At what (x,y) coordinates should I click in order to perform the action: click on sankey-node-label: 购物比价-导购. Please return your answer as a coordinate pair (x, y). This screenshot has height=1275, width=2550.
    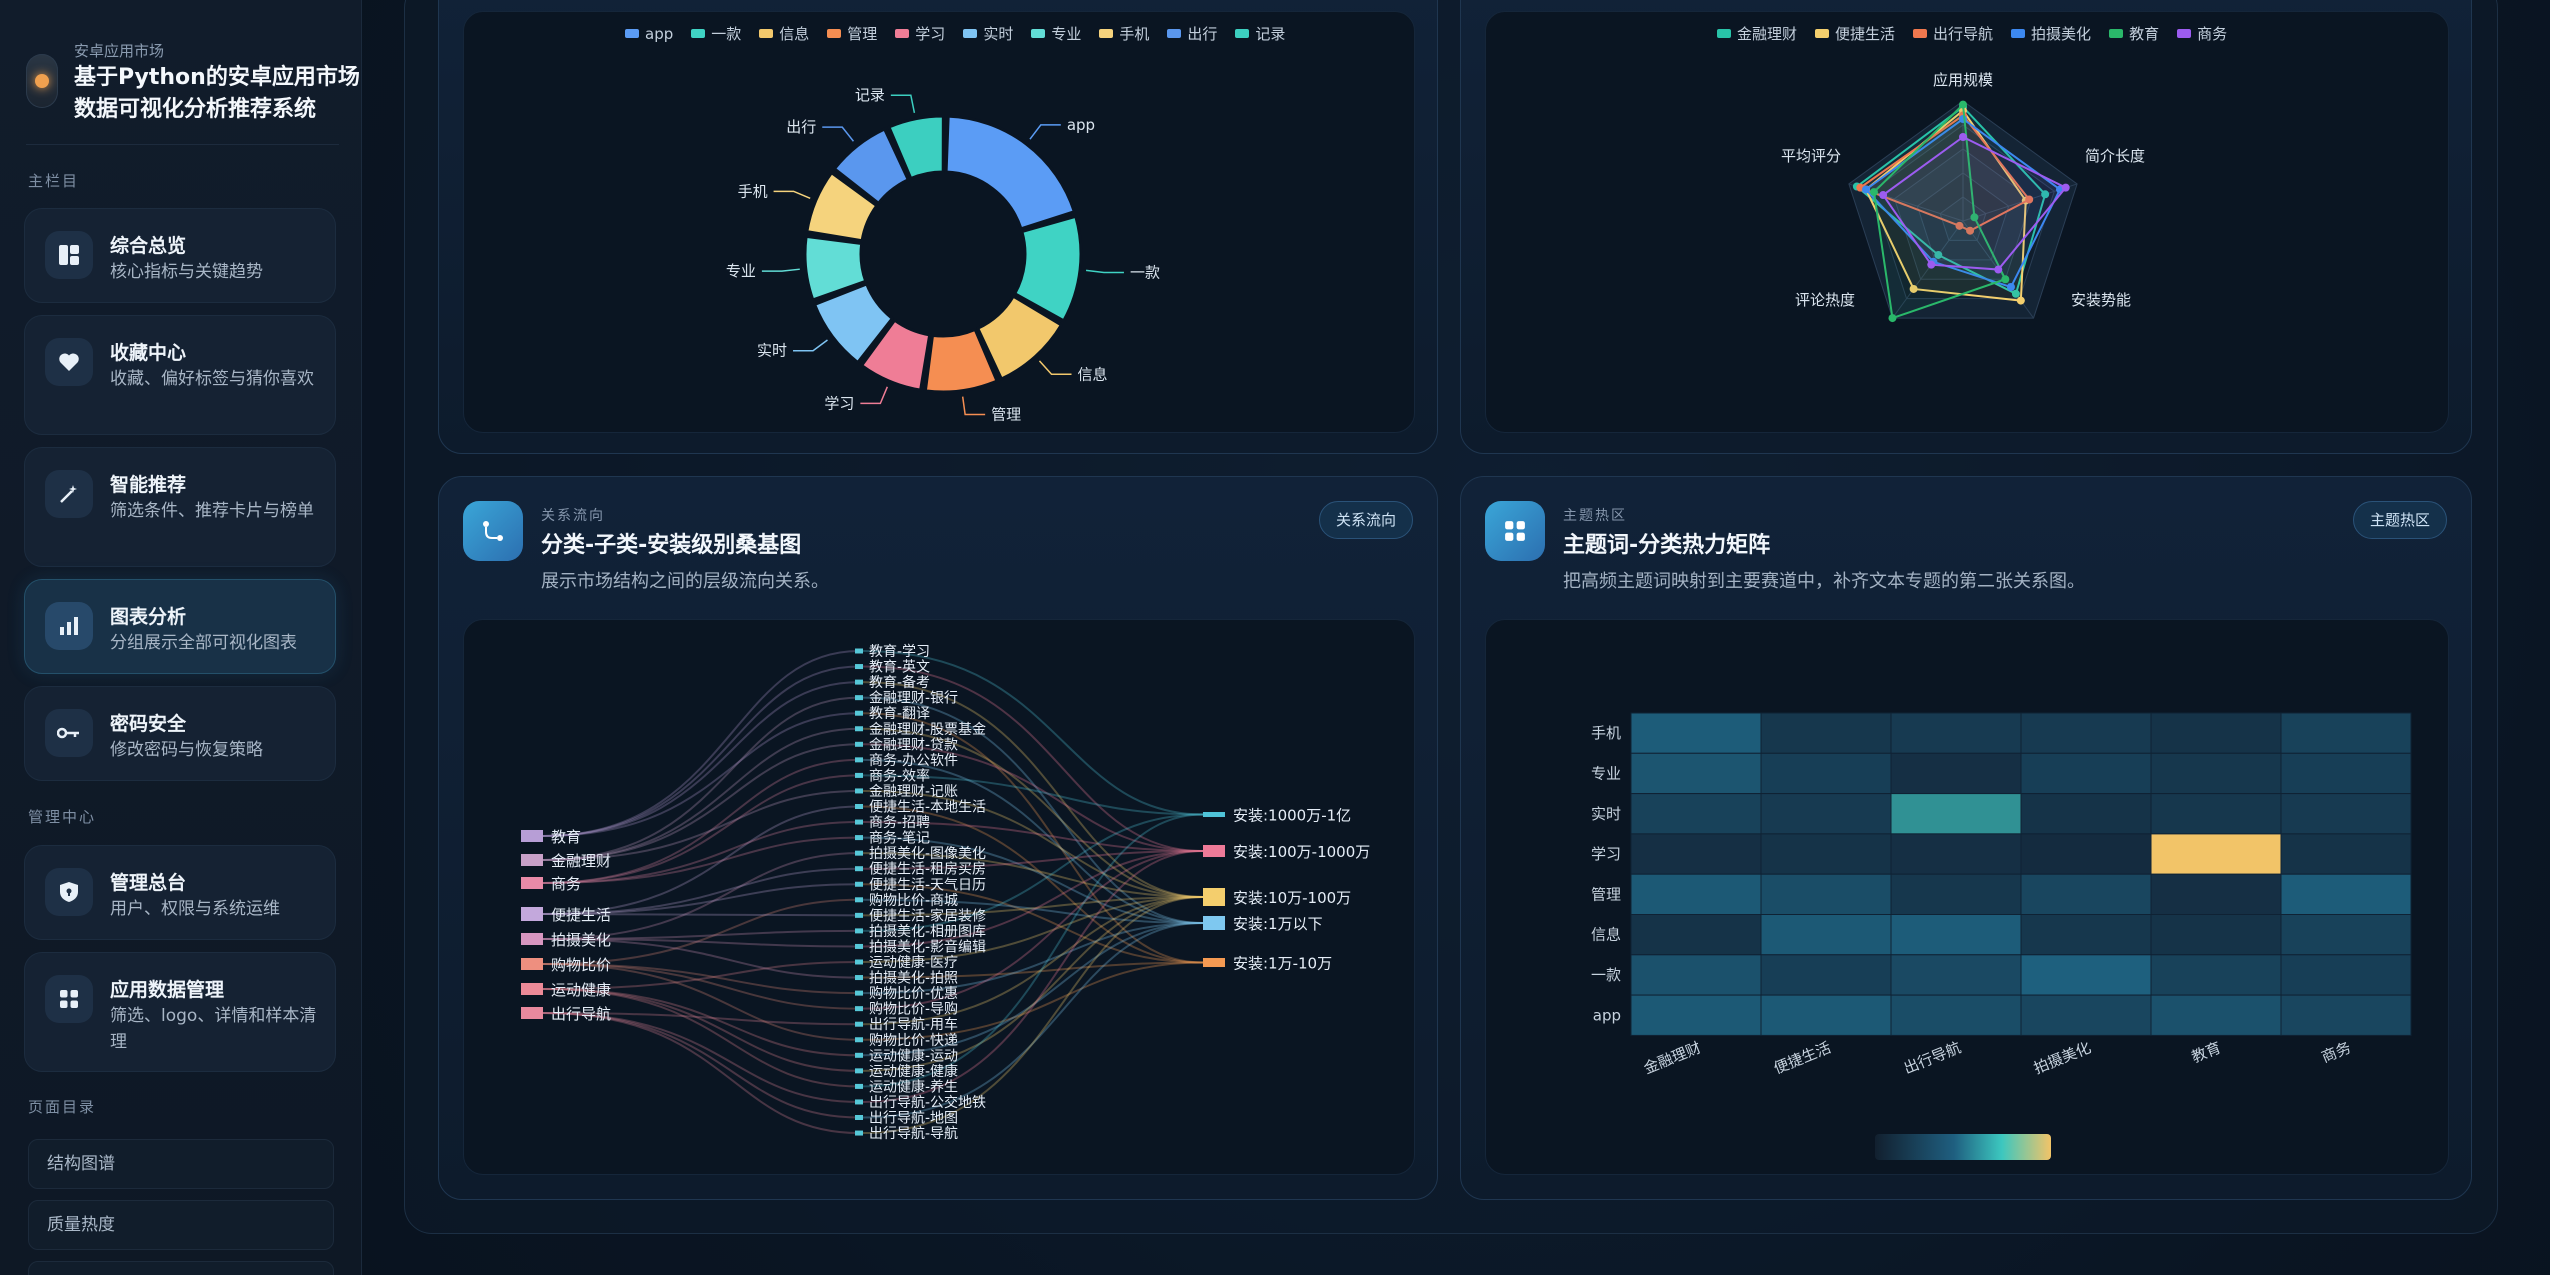
    Looking at the image, I should click on (913, 1010).